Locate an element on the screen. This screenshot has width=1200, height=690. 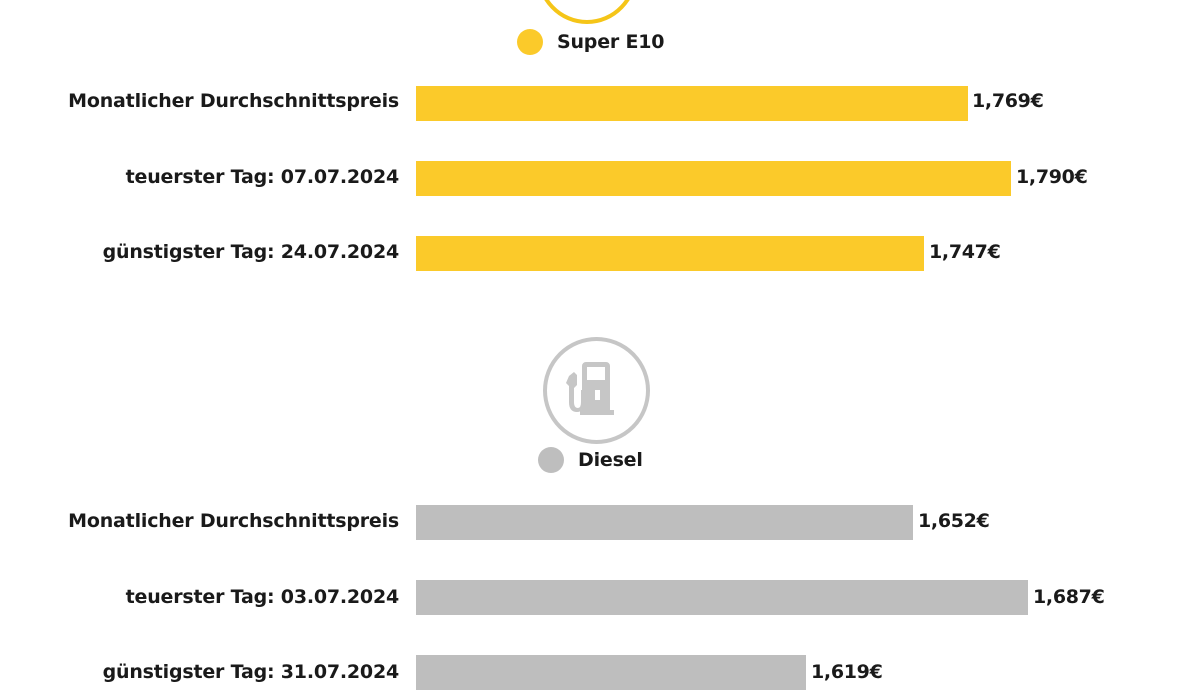
diesel-label-lowest: günstigster Tag: 31.07.2024 is located at coordinates (251, 672).